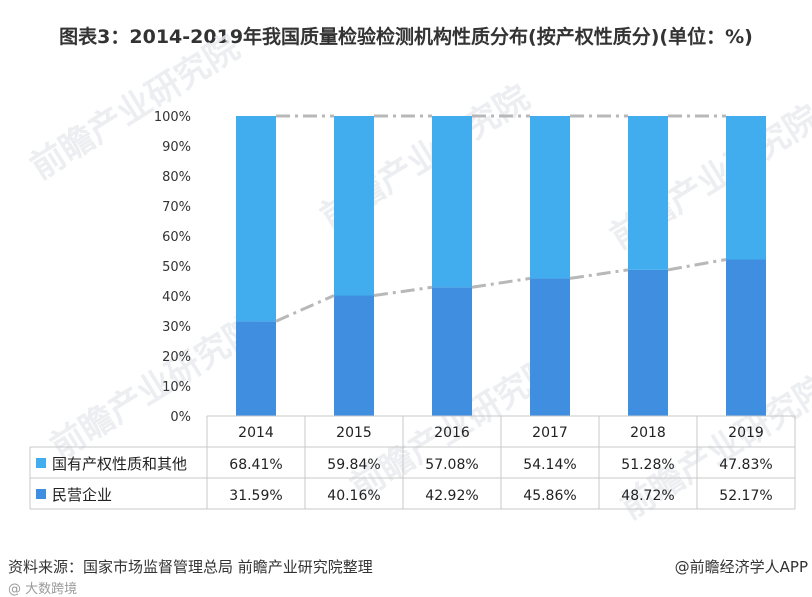 Image resolution: width=812 pixels, height=597 pixels. I want to click on y-tick-label: 60%, so click(176, 237).